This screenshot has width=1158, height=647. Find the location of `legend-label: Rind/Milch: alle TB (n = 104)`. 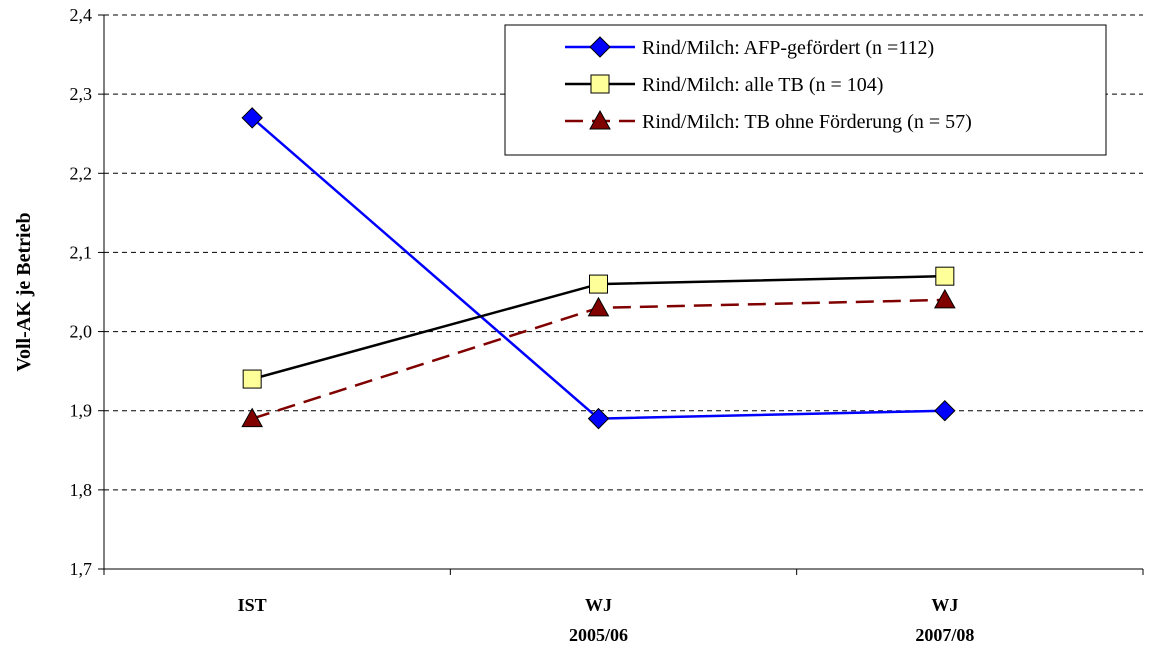

legend-label: Rind/Milch: alle TB (n = 104) is located at coordinates (762, 85).